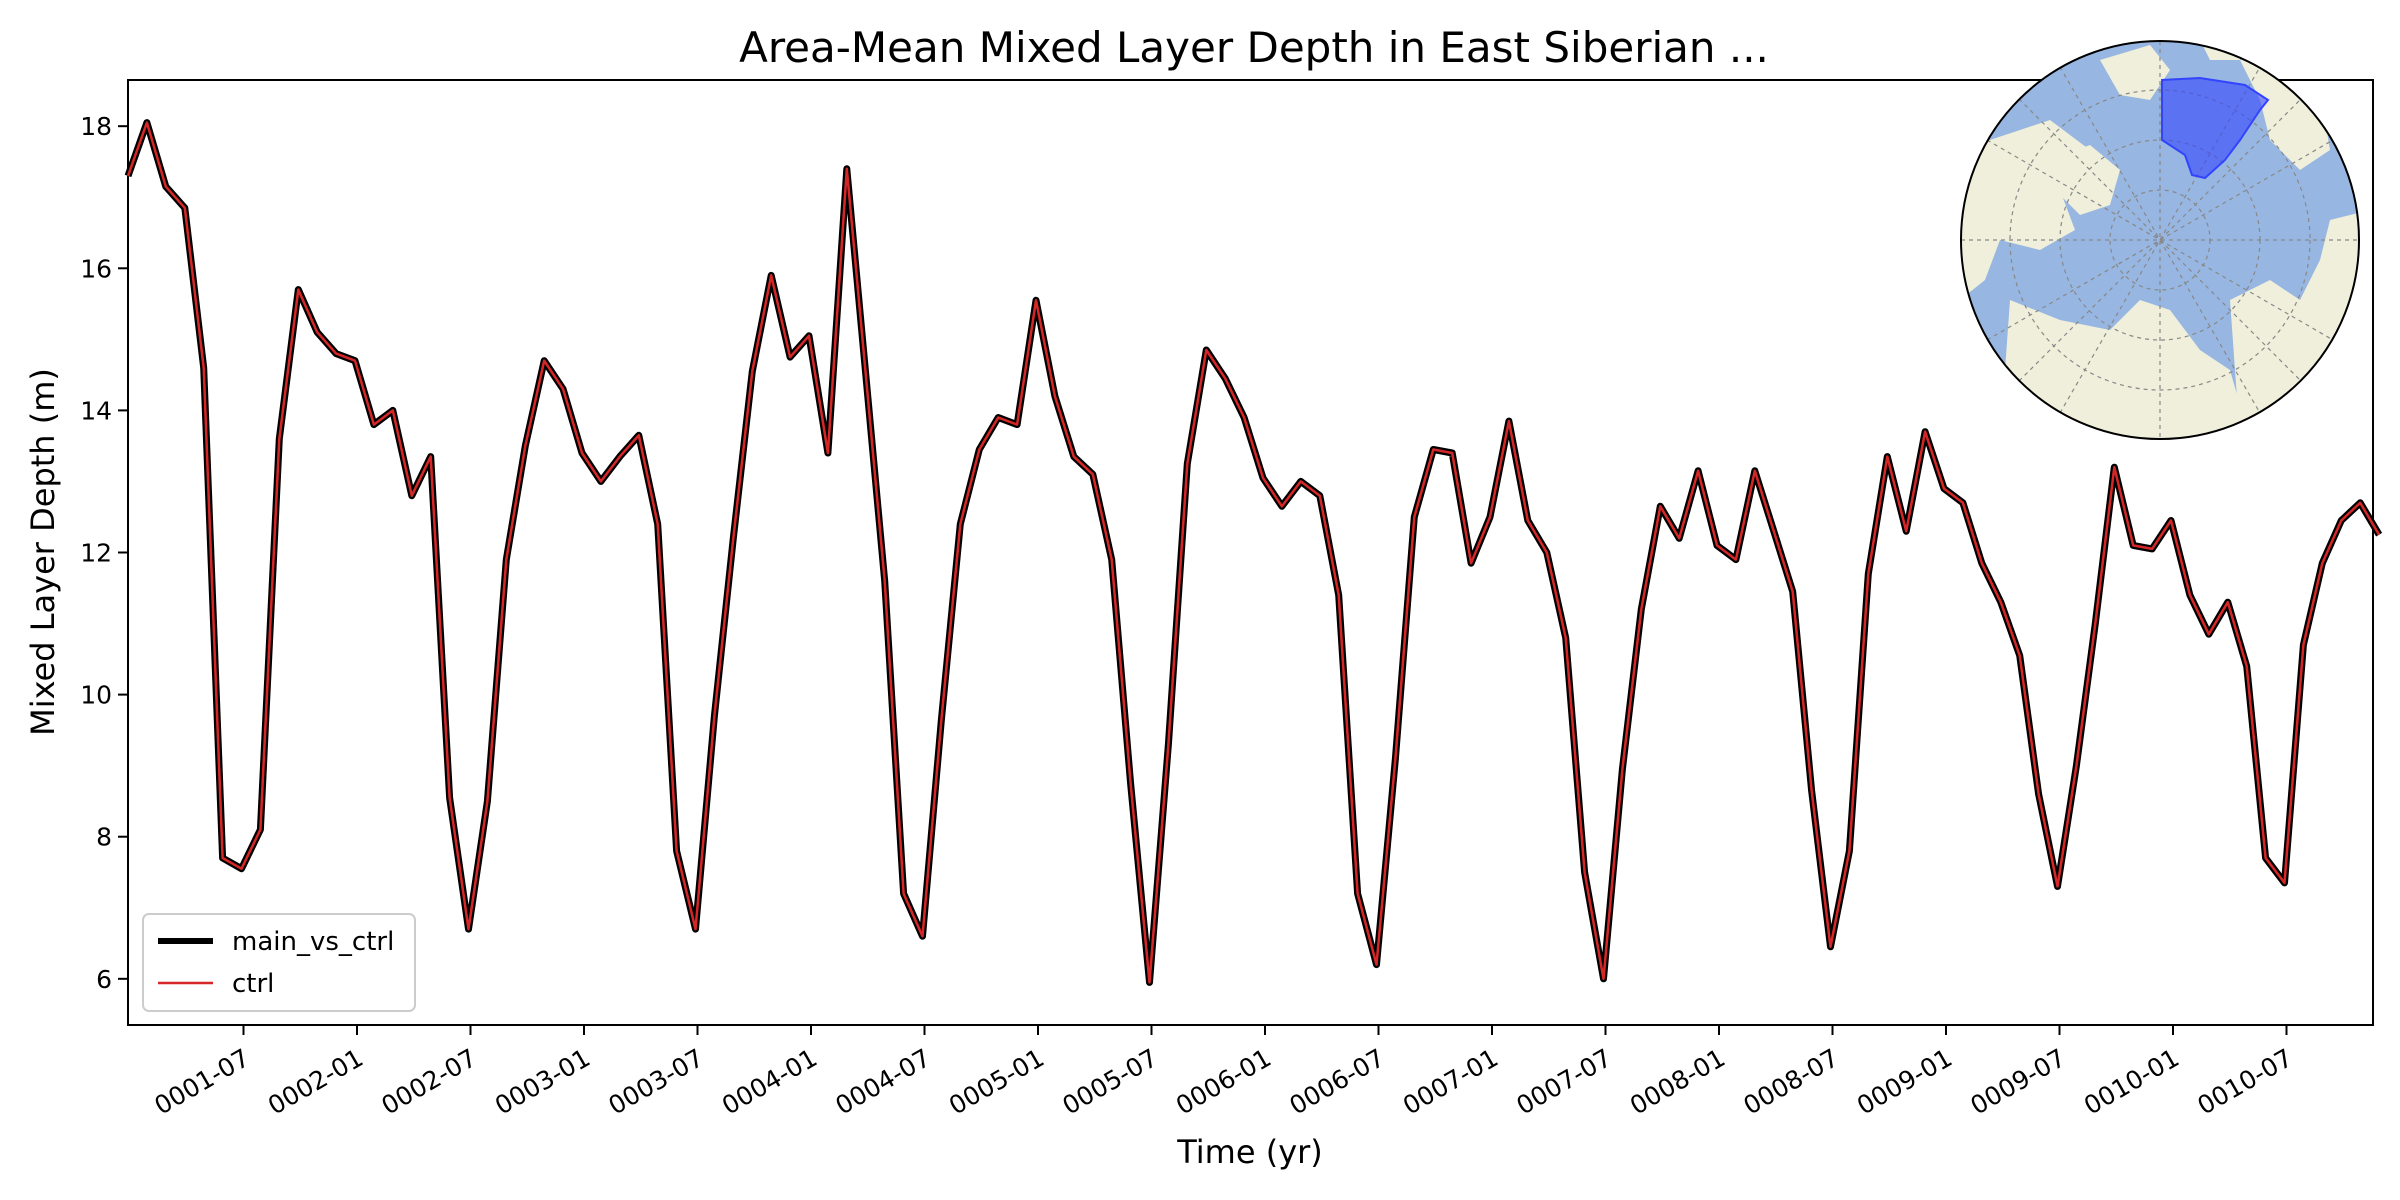 Image resolution: width=2400 pixels, height=1200 pixels. Describe the element at coordinates (1677, 1081) in the screenshot. I see `x-tick-label: 0008-01` at that location.